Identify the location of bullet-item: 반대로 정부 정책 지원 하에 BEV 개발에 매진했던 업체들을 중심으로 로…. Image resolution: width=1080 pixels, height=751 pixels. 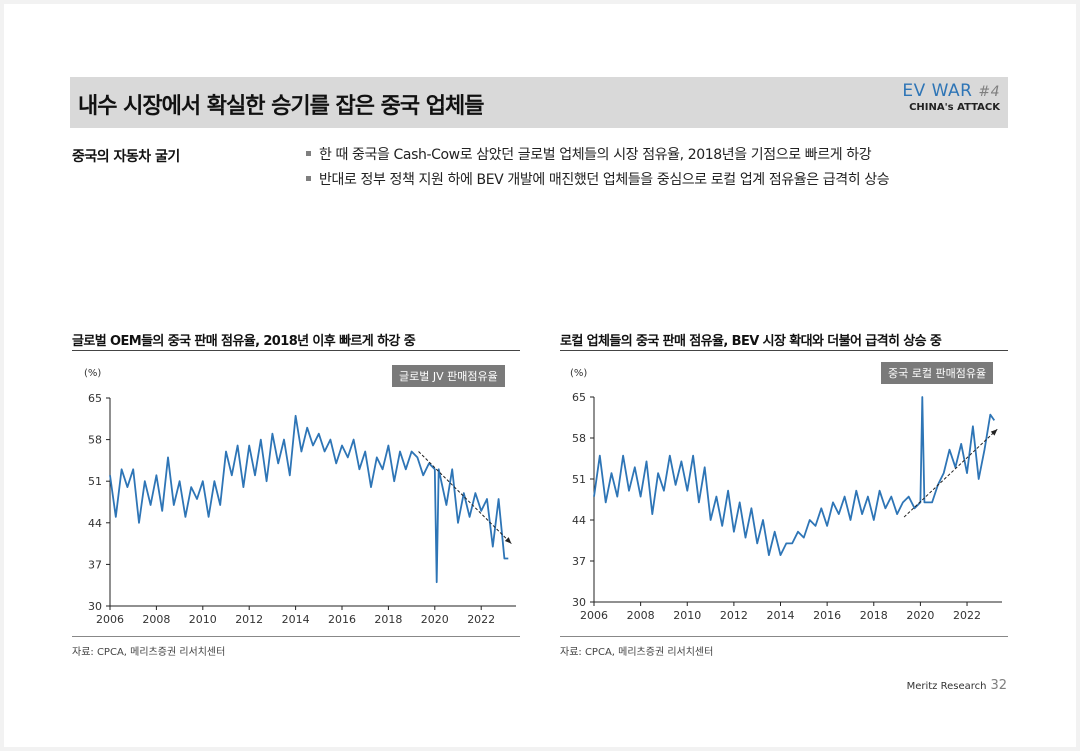
(651, 180).